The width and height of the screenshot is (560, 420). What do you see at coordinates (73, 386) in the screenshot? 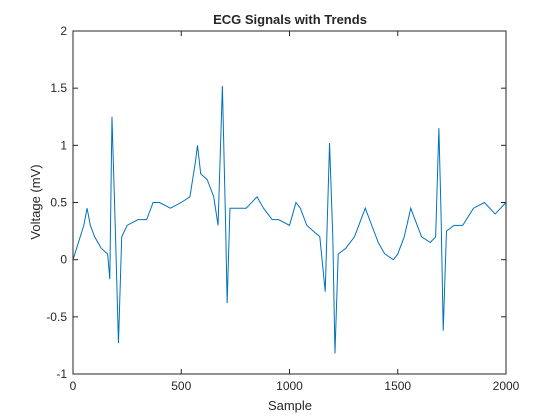
I see `x-tick-label: 0` at bounding box center [73, 386].